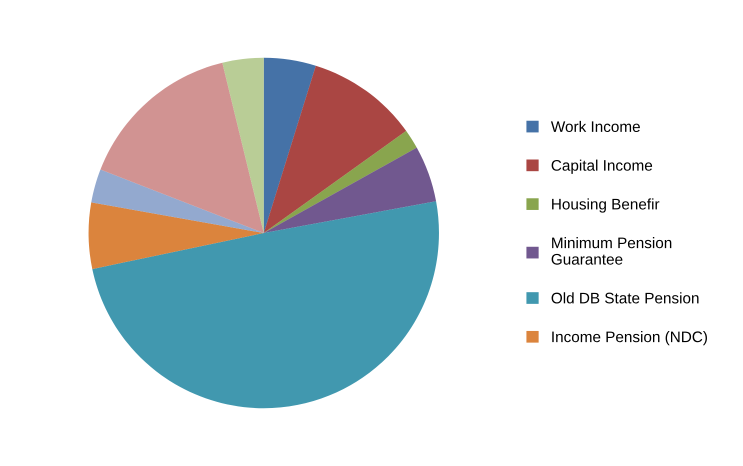 The width and height of the screenshot is (743, 466). What do you see at coordinates (602, 167) in the screenshot?
I see `legend-label: Capital Income` at bounding box center [602, 167].